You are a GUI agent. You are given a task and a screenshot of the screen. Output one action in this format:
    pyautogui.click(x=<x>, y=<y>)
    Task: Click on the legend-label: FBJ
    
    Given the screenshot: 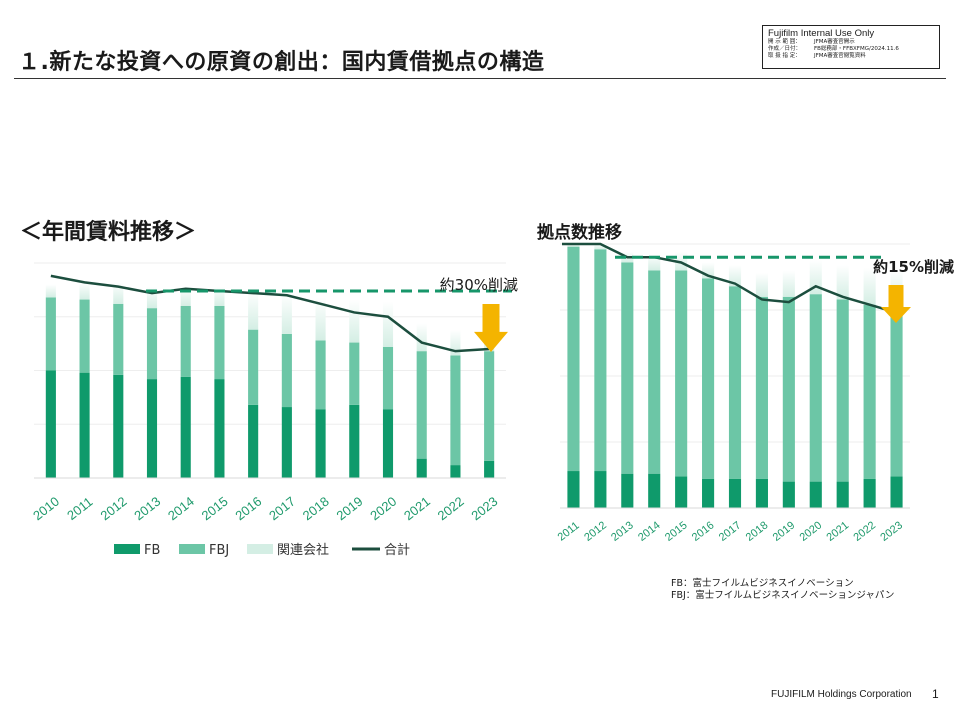 What is the action you would take?
    pyautogui.click(x=219, y=550)
    